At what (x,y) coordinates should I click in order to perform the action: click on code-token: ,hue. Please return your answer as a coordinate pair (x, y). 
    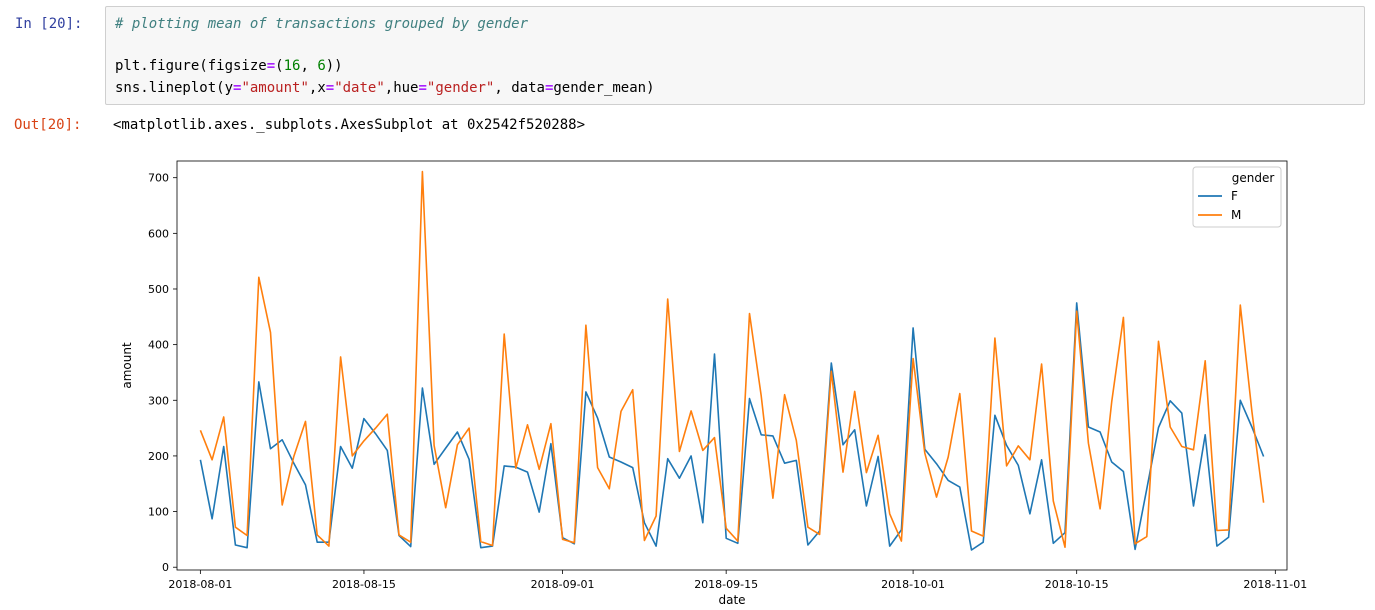
    Looking at the image, I should click on (401, 88).